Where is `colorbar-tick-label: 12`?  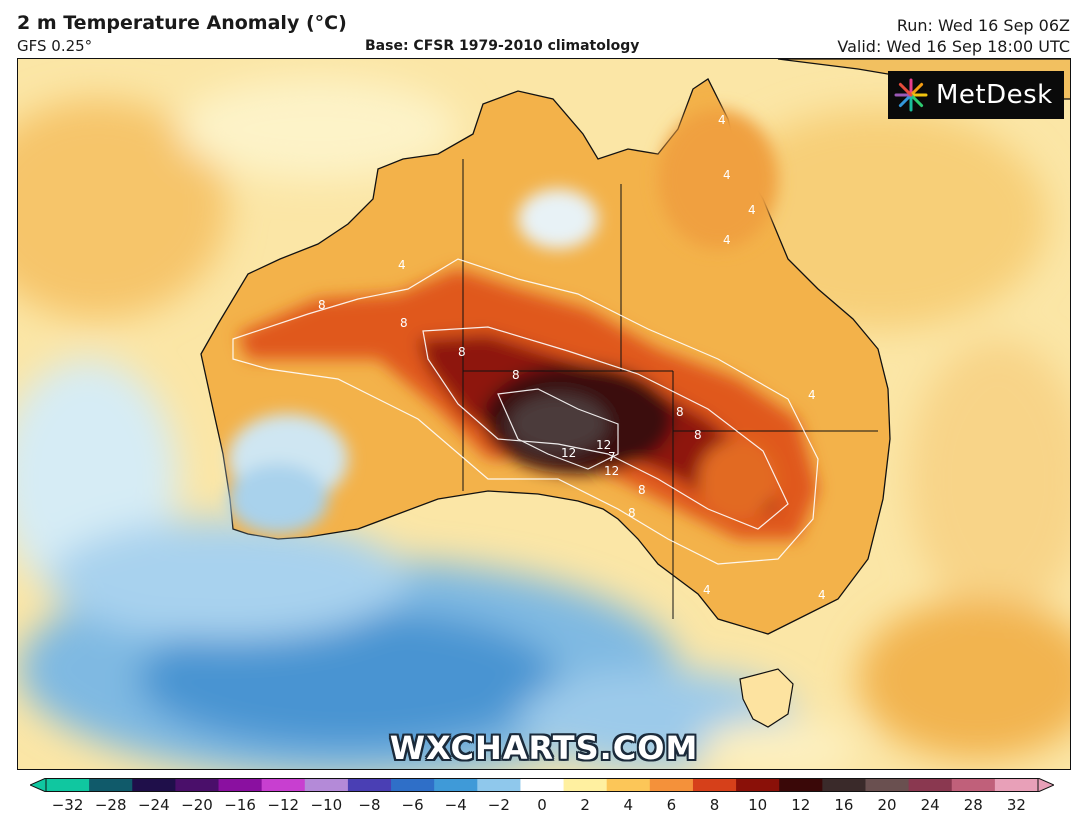 colorbar-tick-label: 12 is located at coordinates (801, 805).